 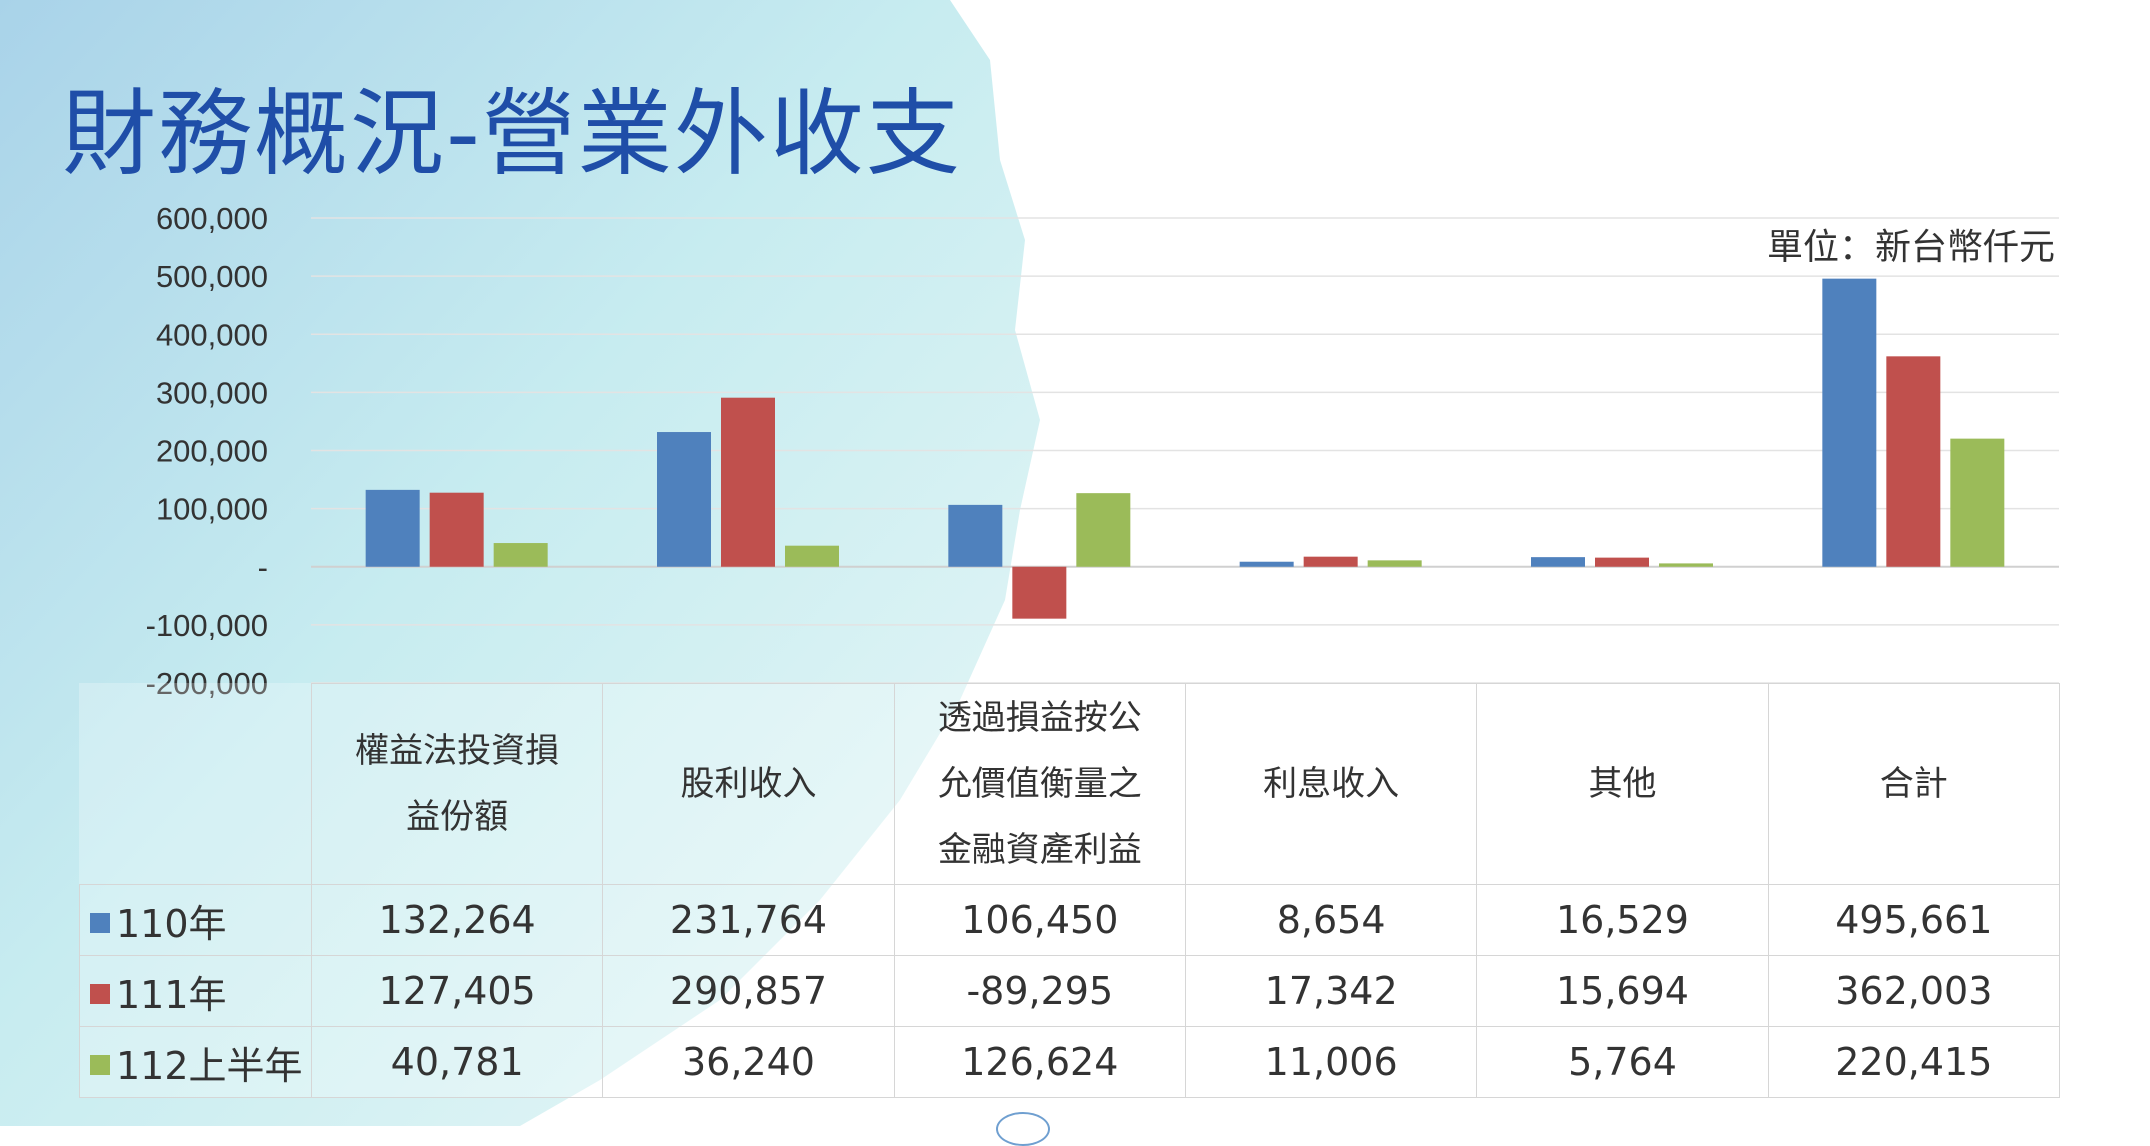 I want to click on table-cell: 126,624, so click(x=1039, y=1062).